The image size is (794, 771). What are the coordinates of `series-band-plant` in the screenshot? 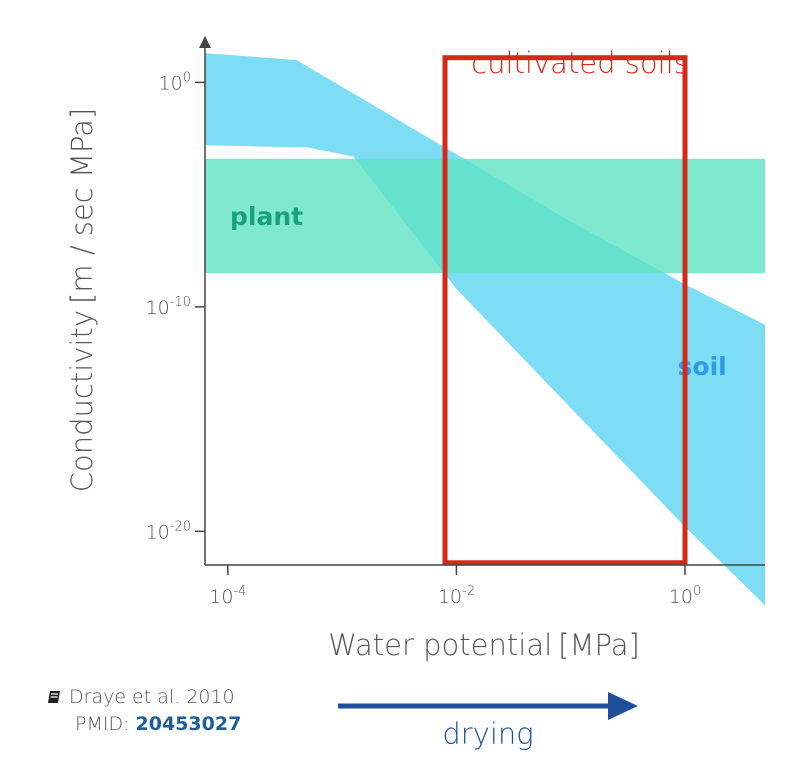 It's located at (485, 216).